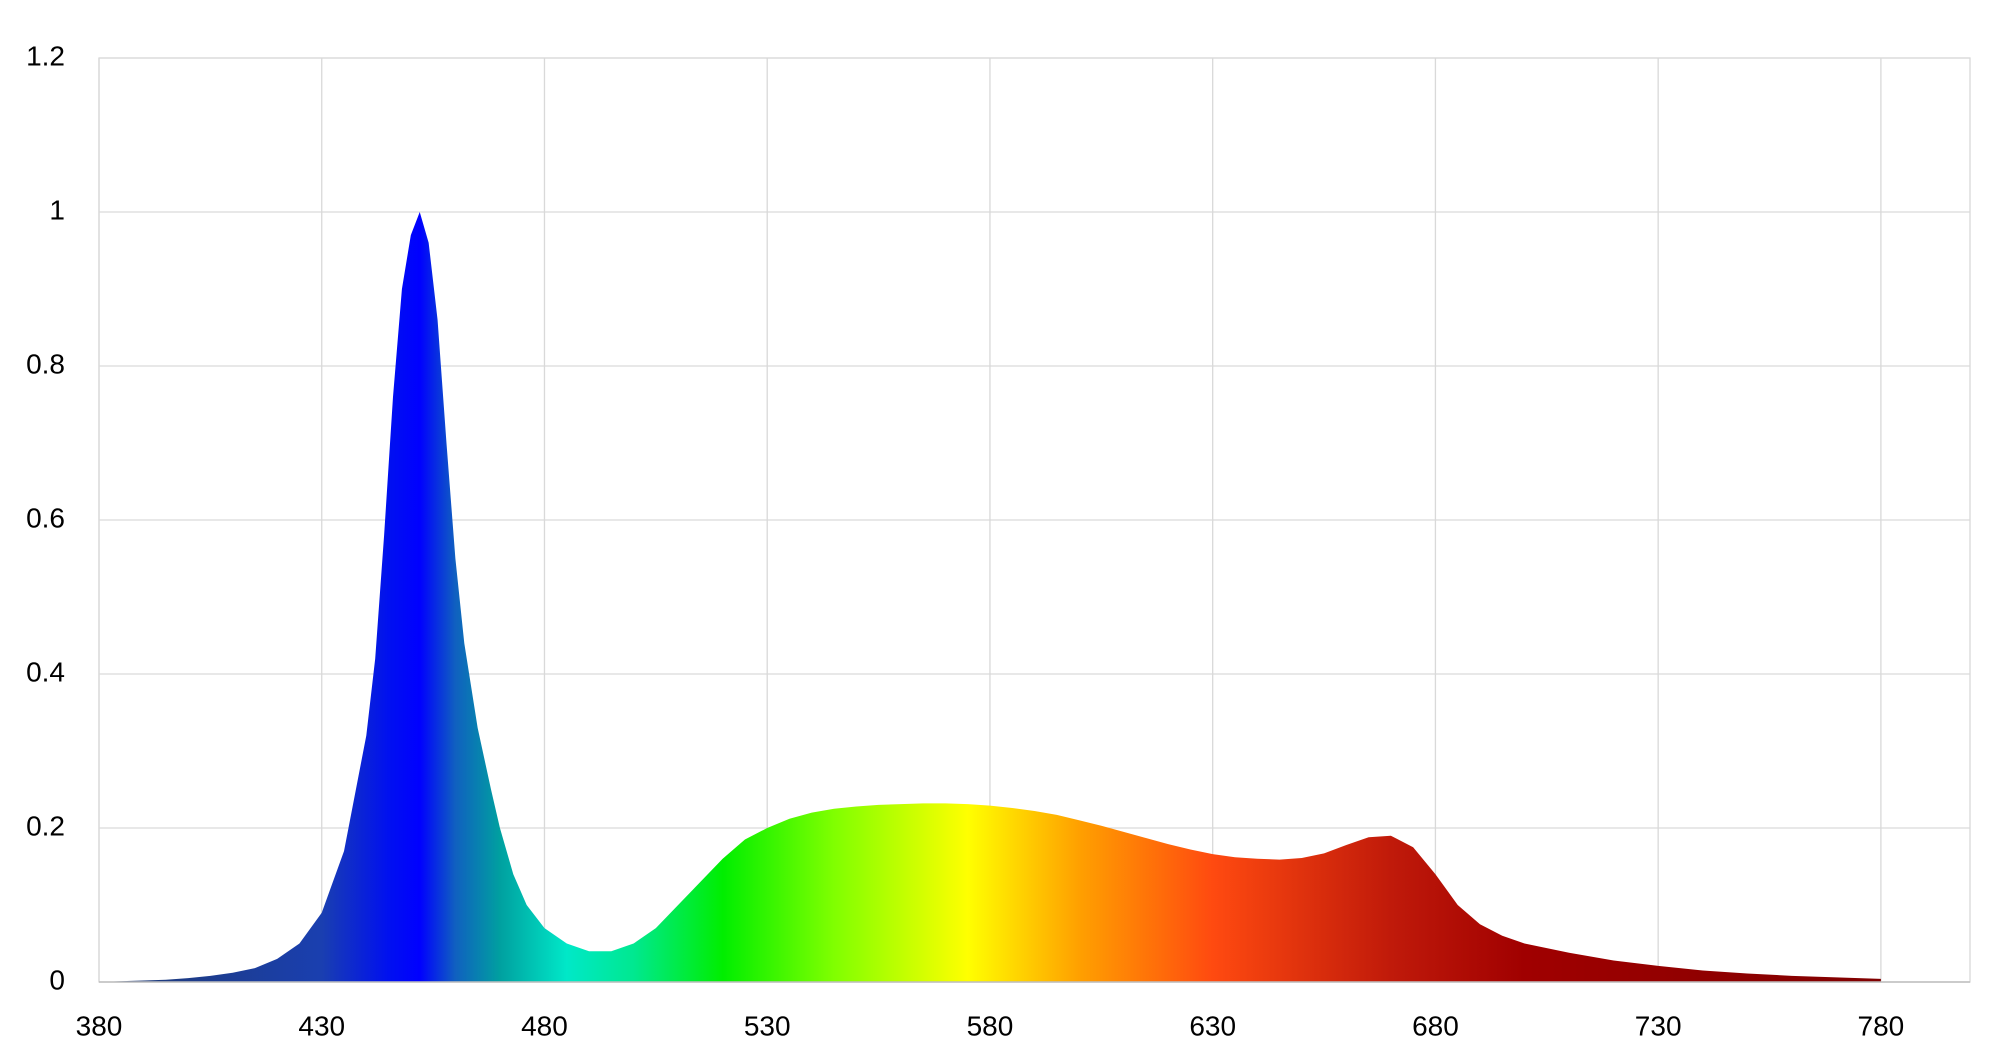 This screenshot has width=2000, height=1047. Describe the element at coordinates (45, 671) in the screenshot. I see `y-tick-label: 0.4` at that location.